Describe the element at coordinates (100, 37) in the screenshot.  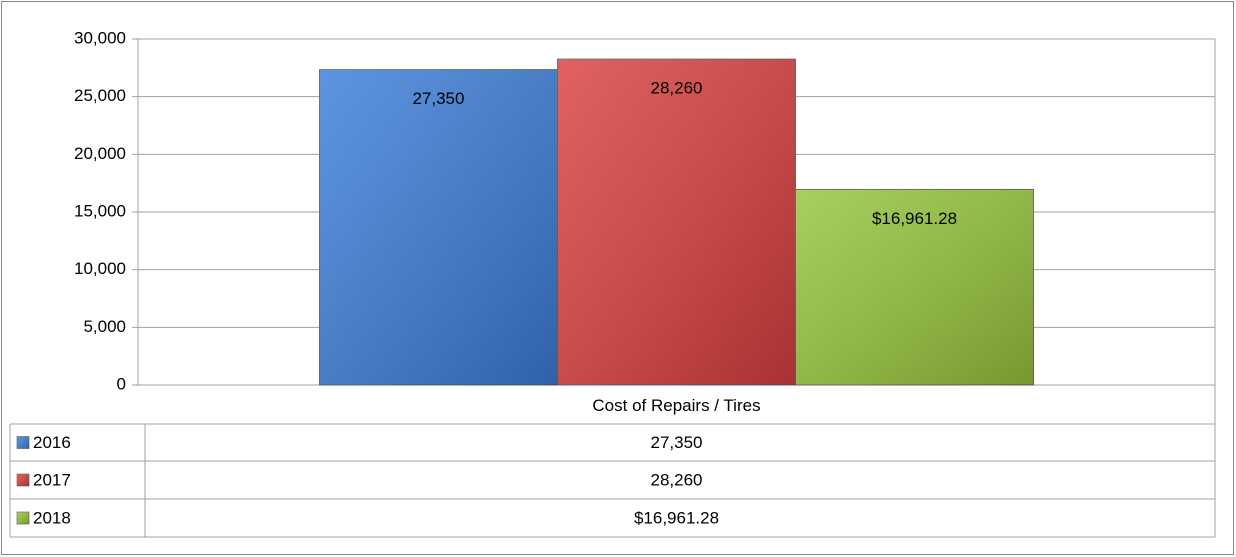
I see `y-tick-label: 30,000` at that location.